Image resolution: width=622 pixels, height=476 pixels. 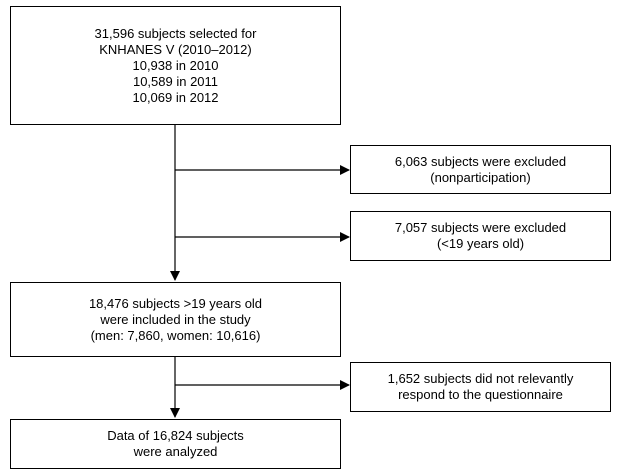 I want to click on box-included-line-3: (men: 7,860, women: 10,616), so click(x=175, y=335).